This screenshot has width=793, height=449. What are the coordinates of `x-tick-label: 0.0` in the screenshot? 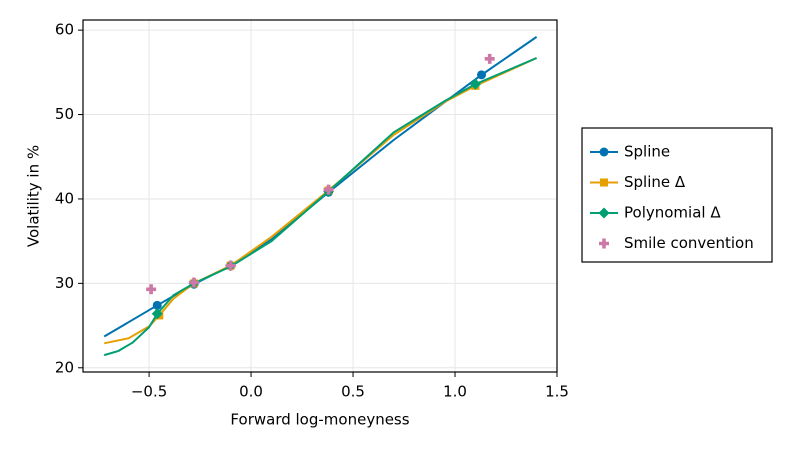 It's located at (251, 392).